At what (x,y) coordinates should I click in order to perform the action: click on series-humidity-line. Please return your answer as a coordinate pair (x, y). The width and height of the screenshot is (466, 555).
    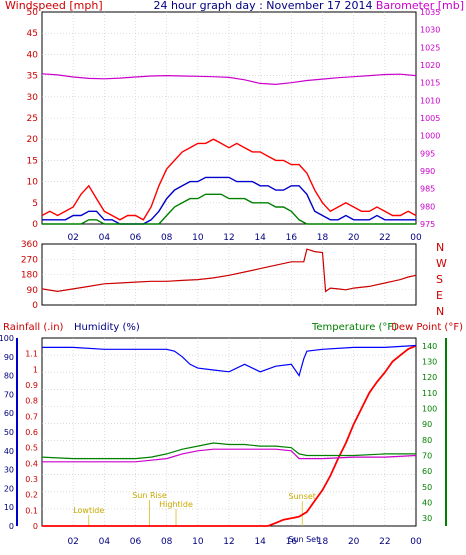
    Looking at the image, I should click on (229, 360).